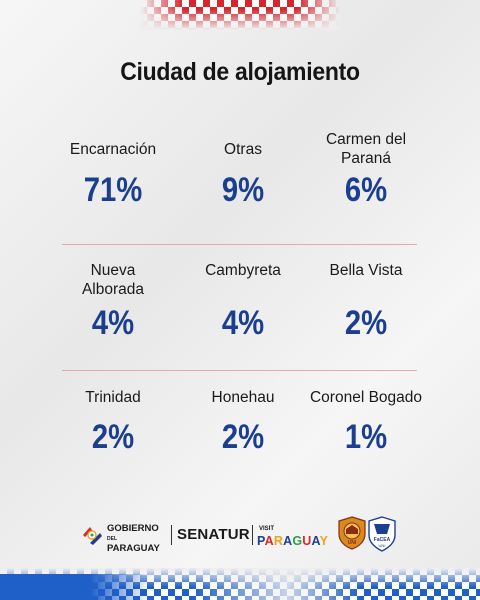  I want to click on city-name: Coronel Bogado, so click(366, 397).